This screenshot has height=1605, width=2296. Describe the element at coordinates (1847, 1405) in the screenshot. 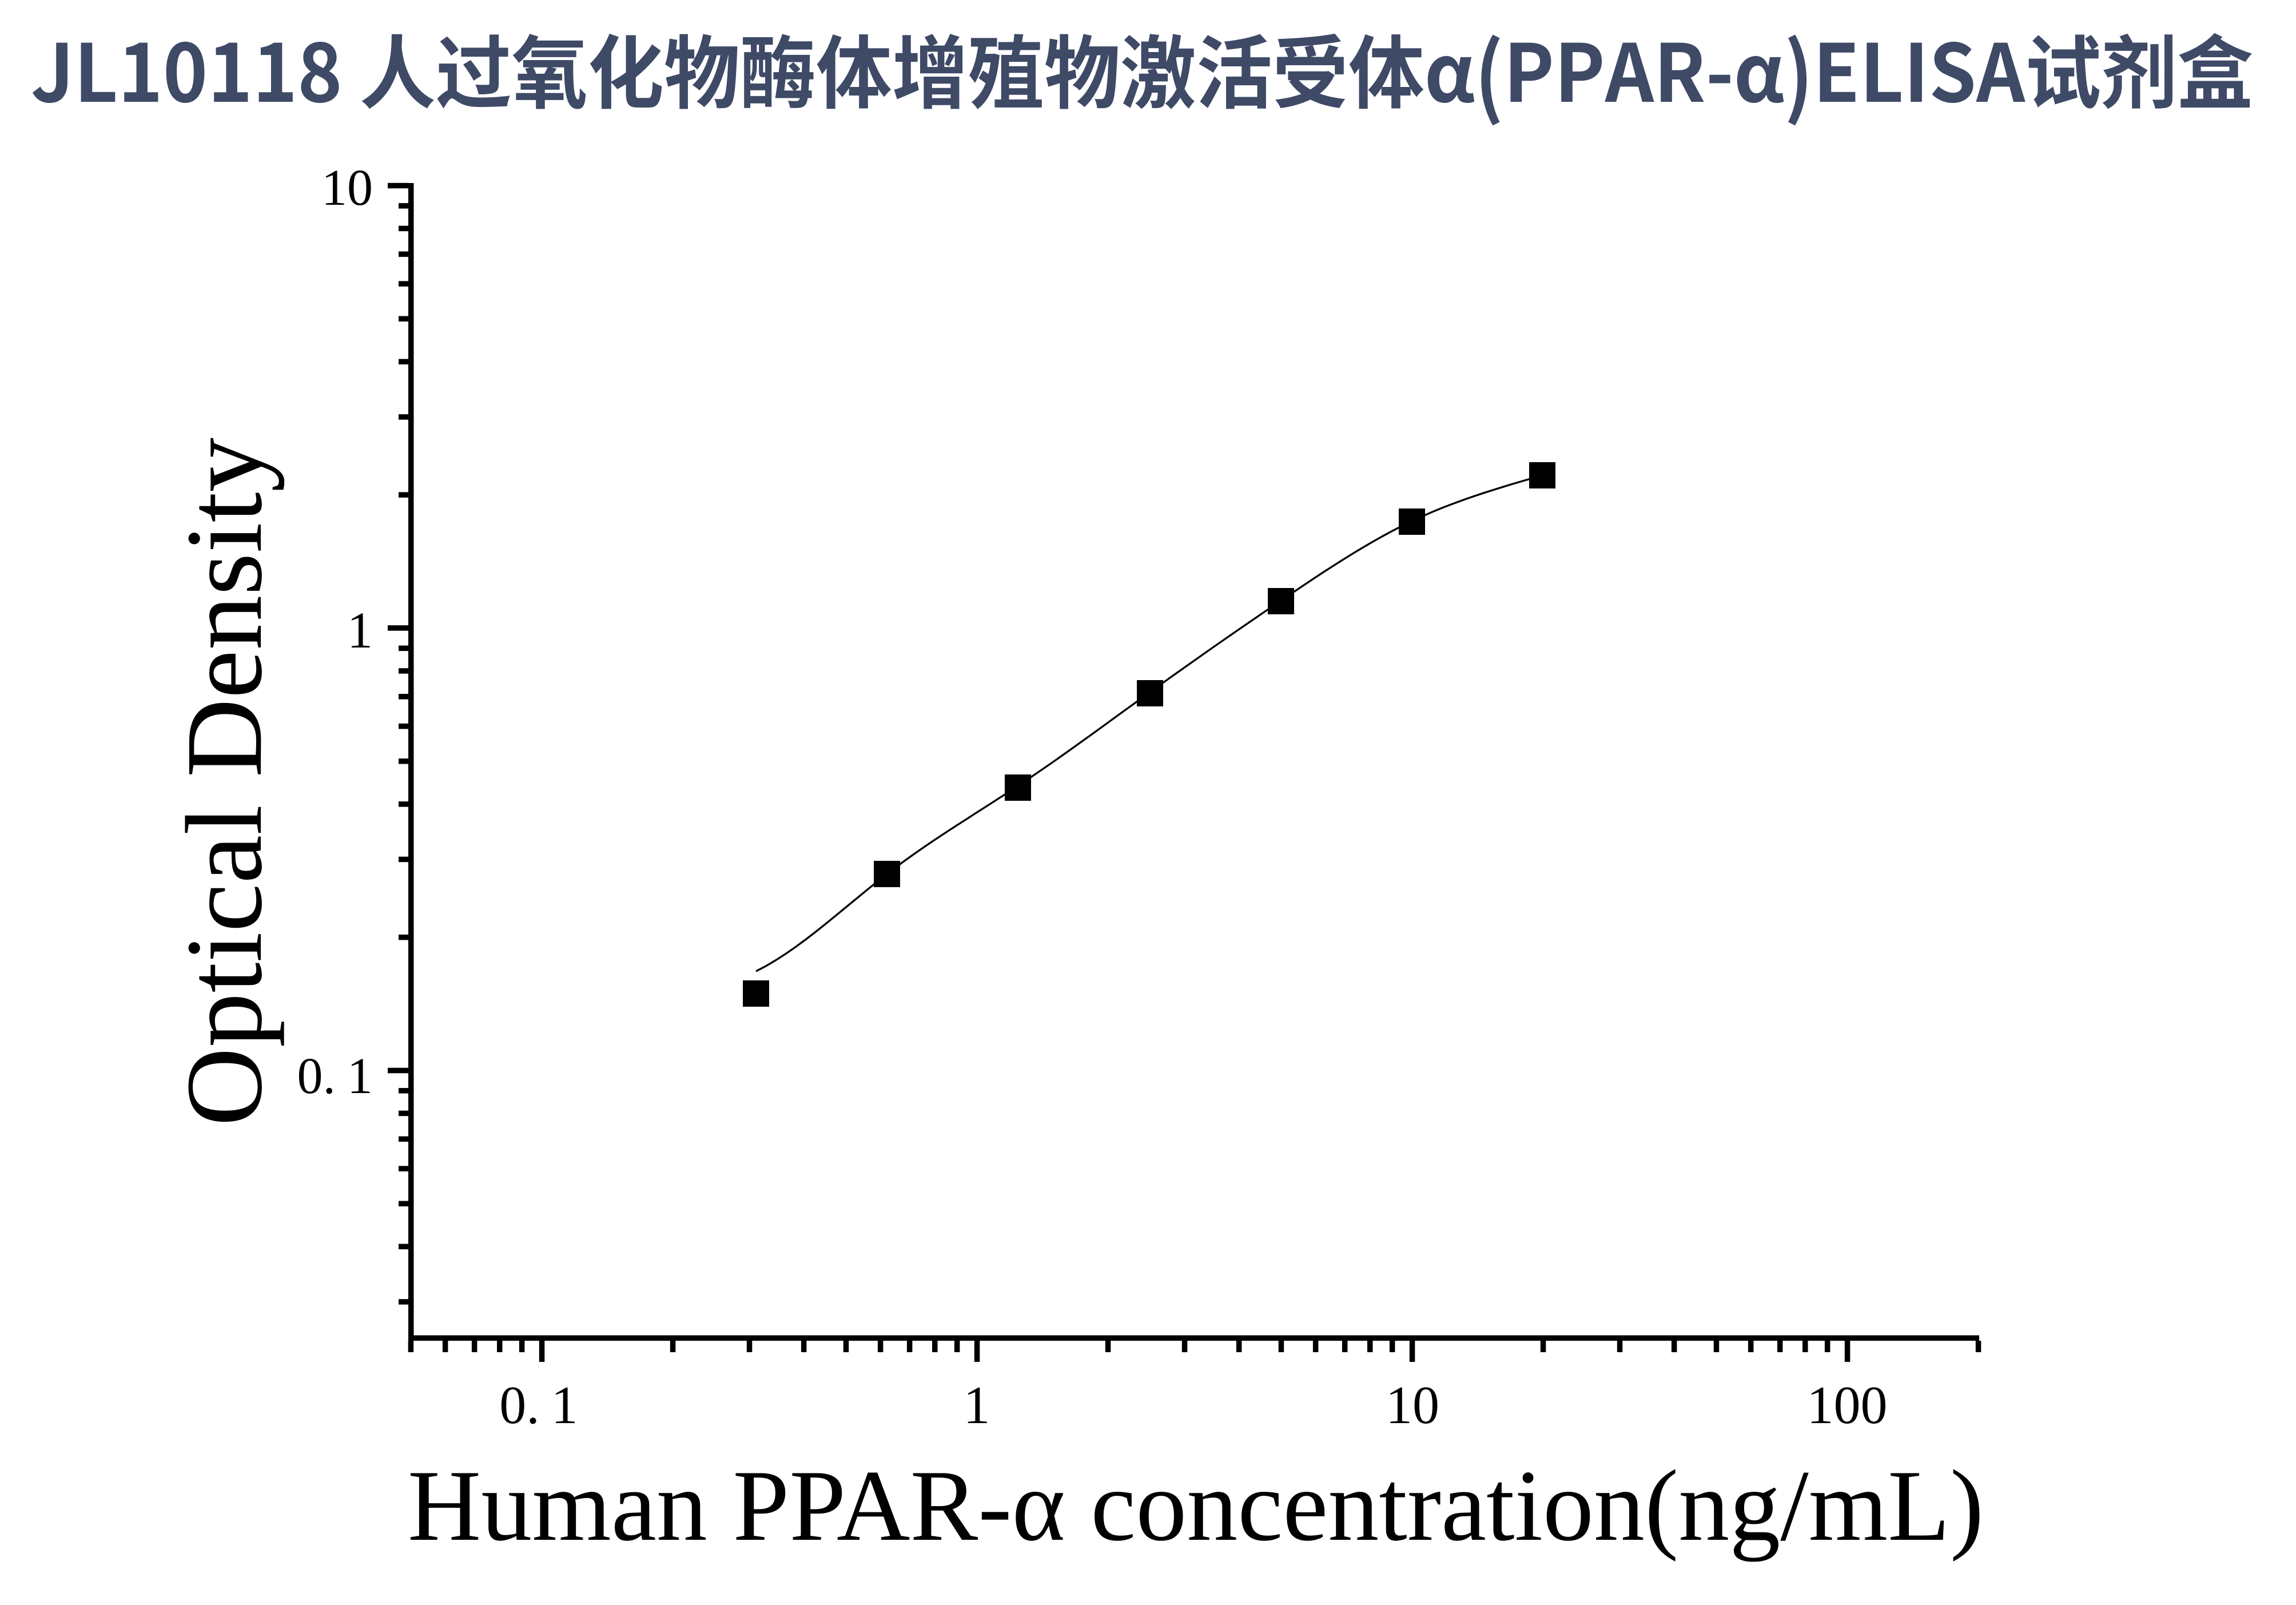

I see `svg-text: 100` at that location.